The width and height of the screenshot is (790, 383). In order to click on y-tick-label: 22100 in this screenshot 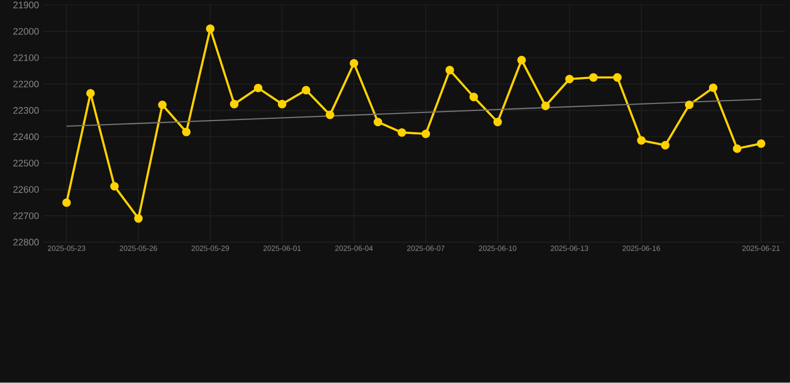, I will do `click(26, 58)`.